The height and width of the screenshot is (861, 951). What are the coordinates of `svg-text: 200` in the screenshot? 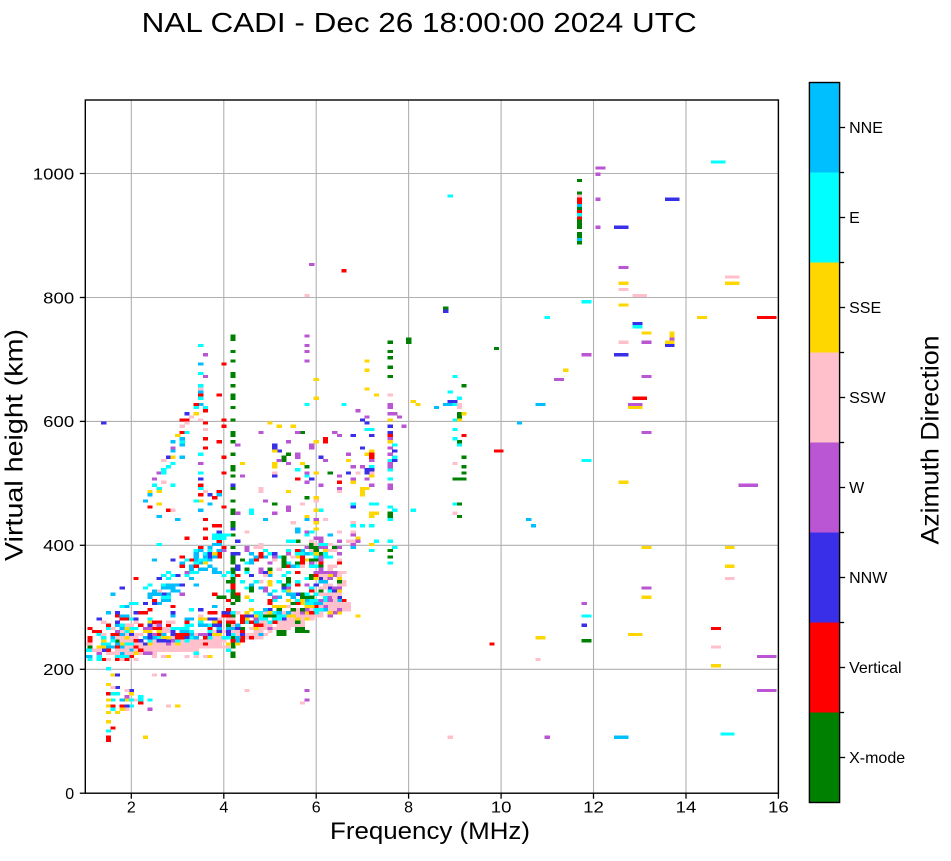 It's located at (58, 670).